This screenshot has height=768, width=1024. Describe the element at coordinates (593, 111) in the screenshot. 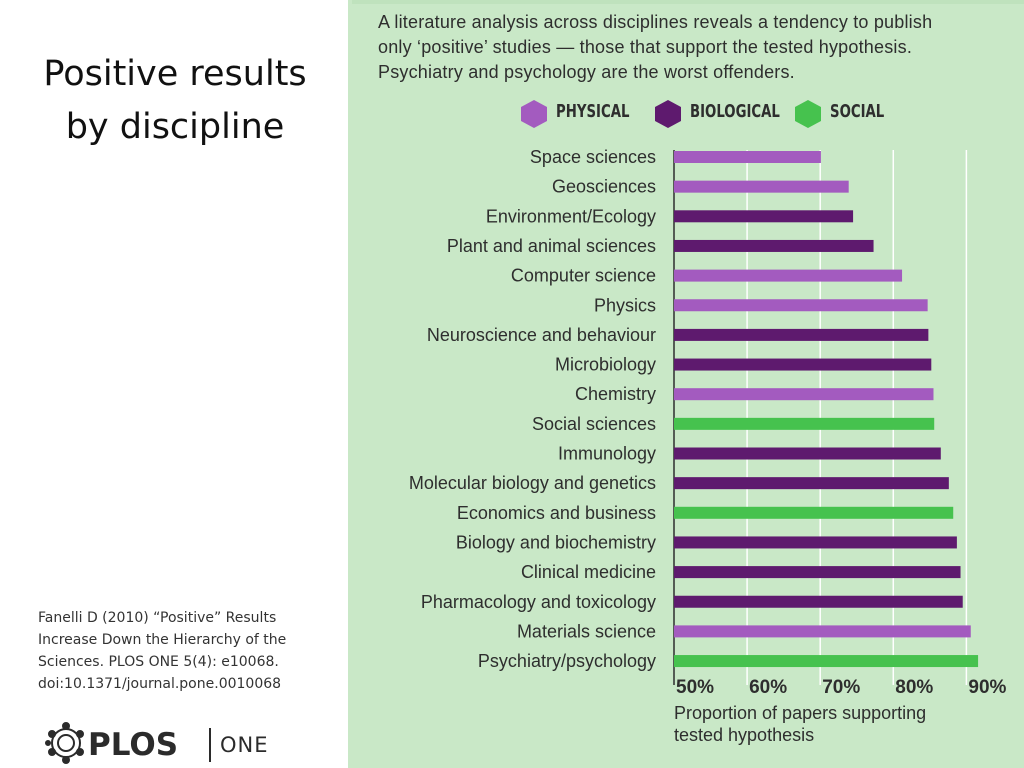

I see `legend-label-physical: PHYSICAL` at that location.